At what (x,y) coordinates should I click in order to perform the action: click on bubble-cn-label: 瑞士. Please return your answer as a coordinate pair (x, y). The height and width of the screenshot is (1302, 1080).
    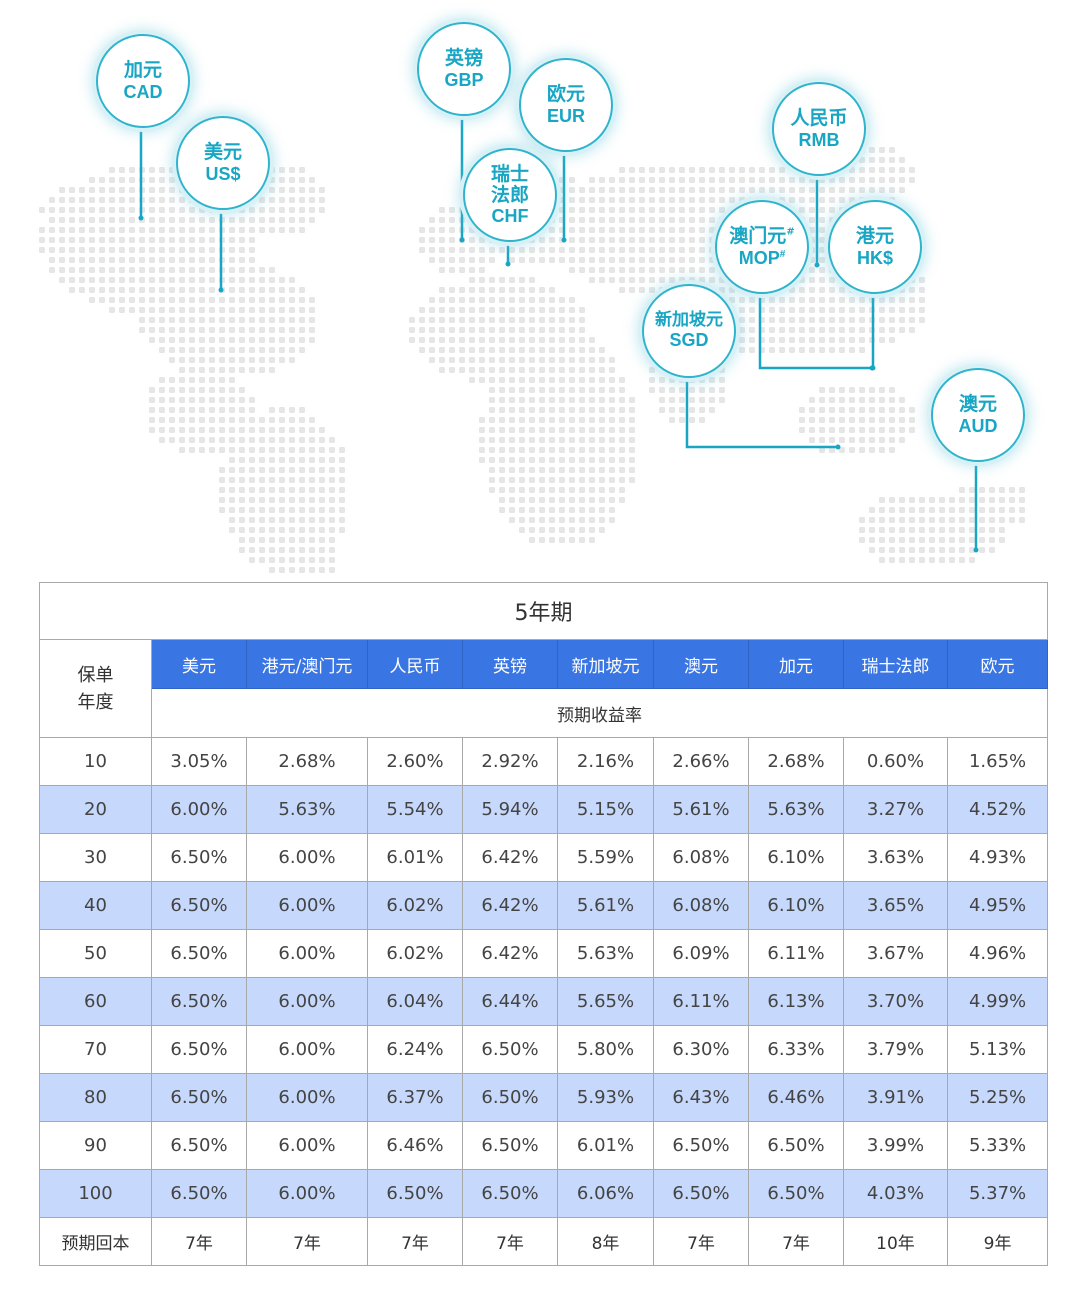
    Looking at the image, I should click on (509, 173).